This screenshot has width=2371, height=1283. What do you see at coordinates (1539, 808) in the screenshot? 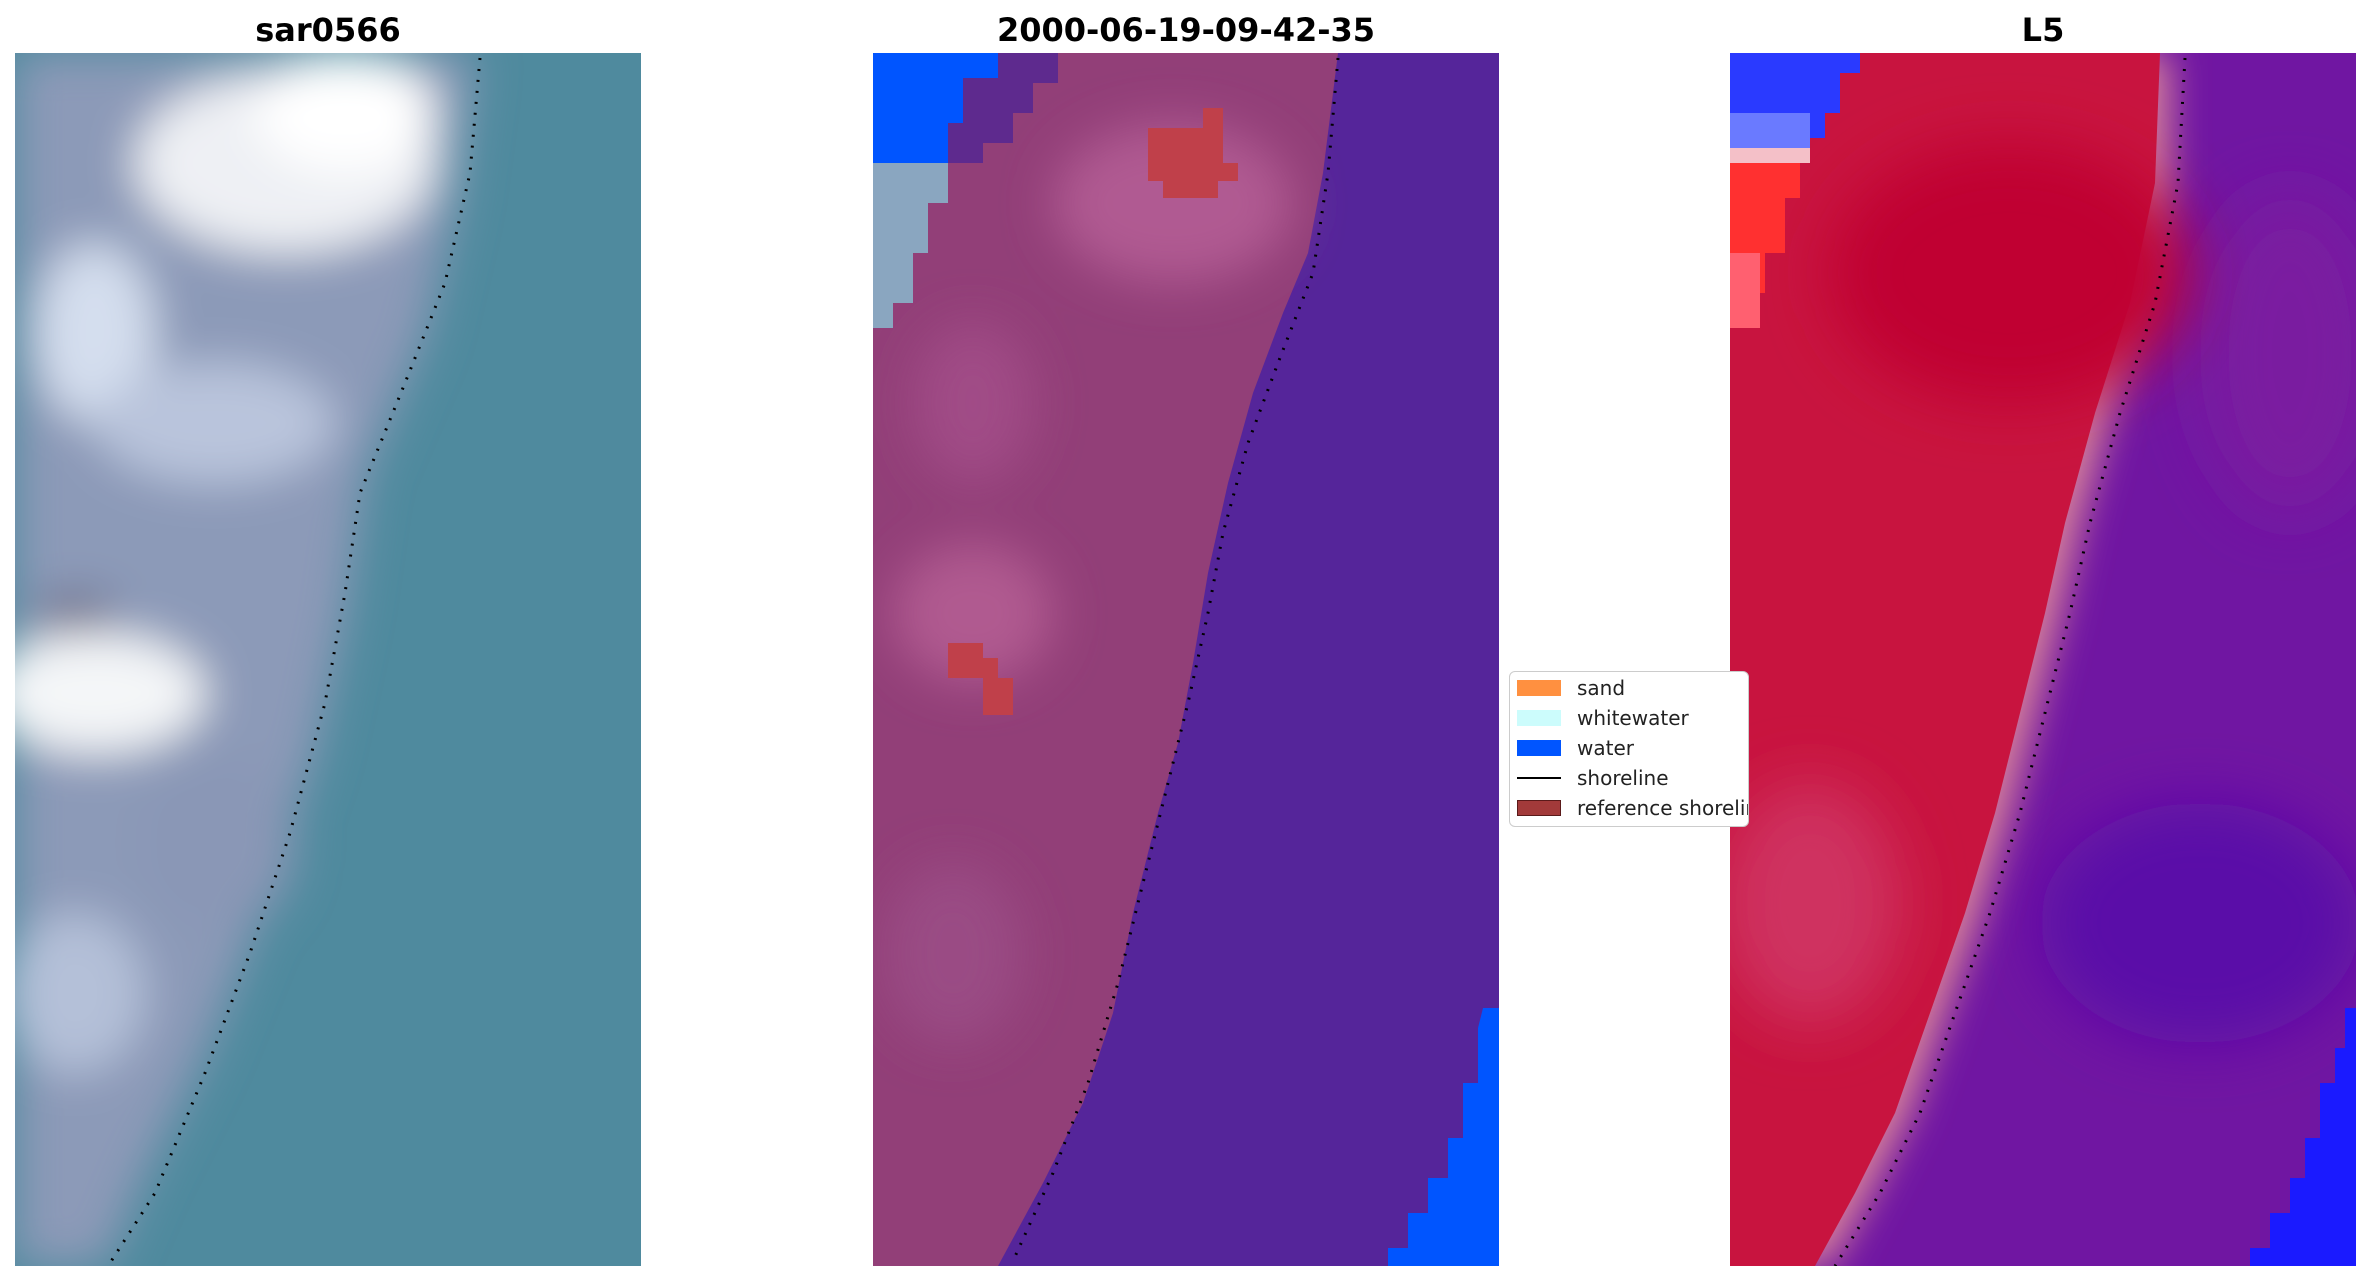
I see `reference-shoreline-swatch-icon` at bounding box center [1539, 808].